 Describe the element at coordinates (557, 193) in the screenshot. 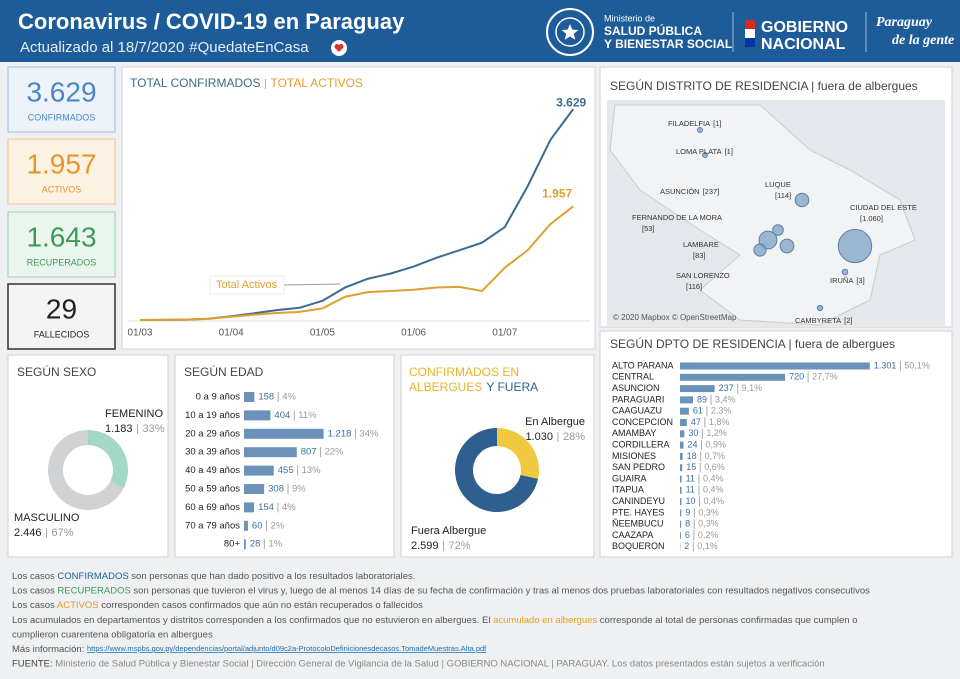

I see `value-label: 1.957` at that location.